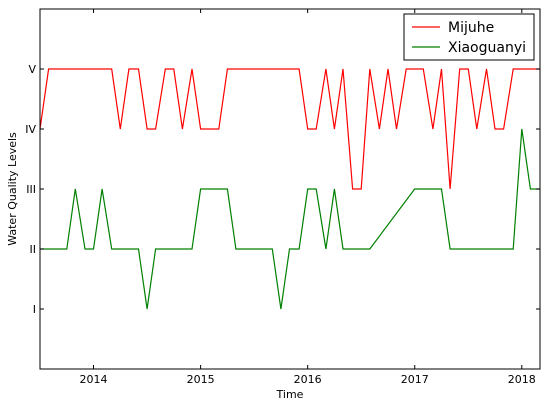  Describe the element at coordinates (201, 379) in the screenshot. I see `x-tick-label: 2015` at that location.